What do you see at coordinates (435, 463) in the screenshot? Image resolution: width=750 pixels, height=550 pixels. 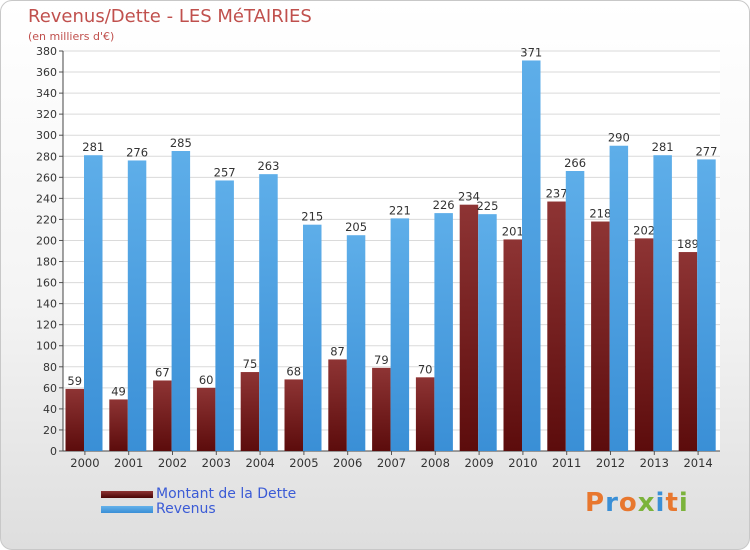 I see `x-tick-label: 2008` at bounding box center [435, 463].